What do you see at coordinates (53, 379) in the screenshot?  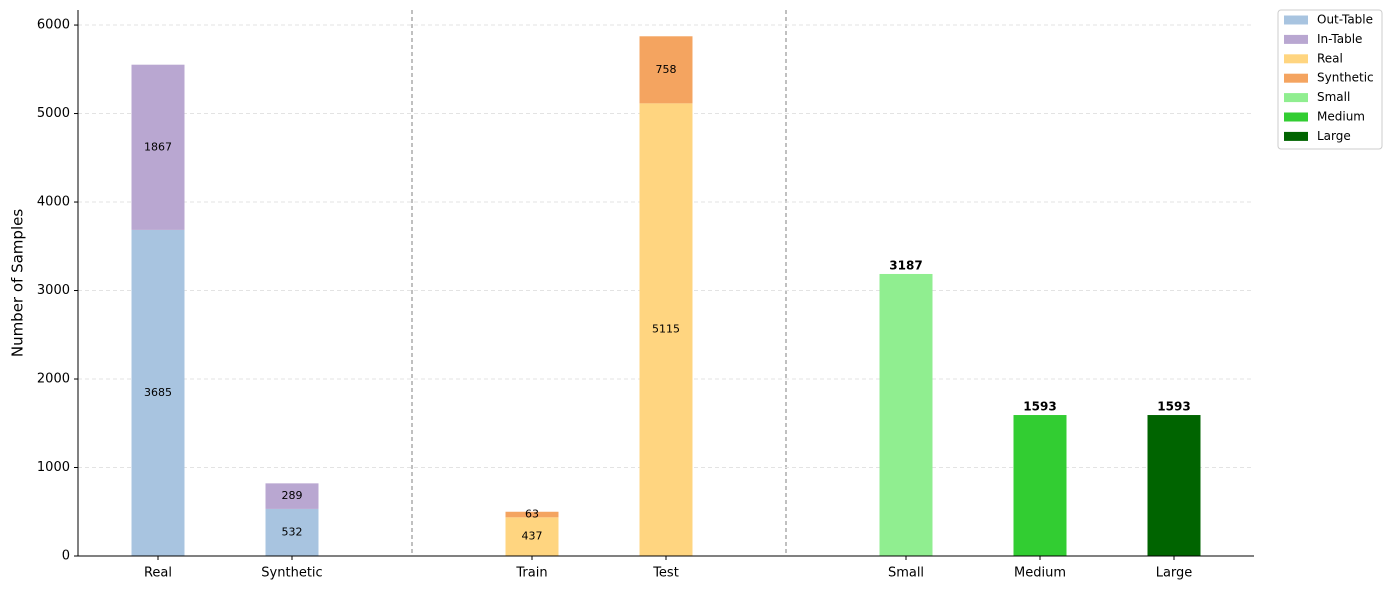 I see `y-tick-label: 2000` at bounding box center [53, 379].